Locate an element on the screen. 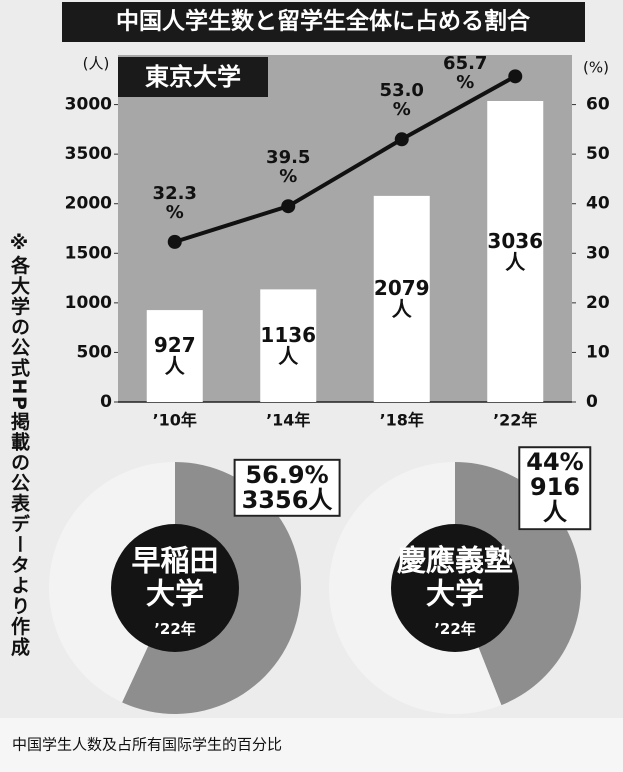 This screenshot has width=623, height=772. y-tick-label: 2000 is located at coordinates (88, 204).